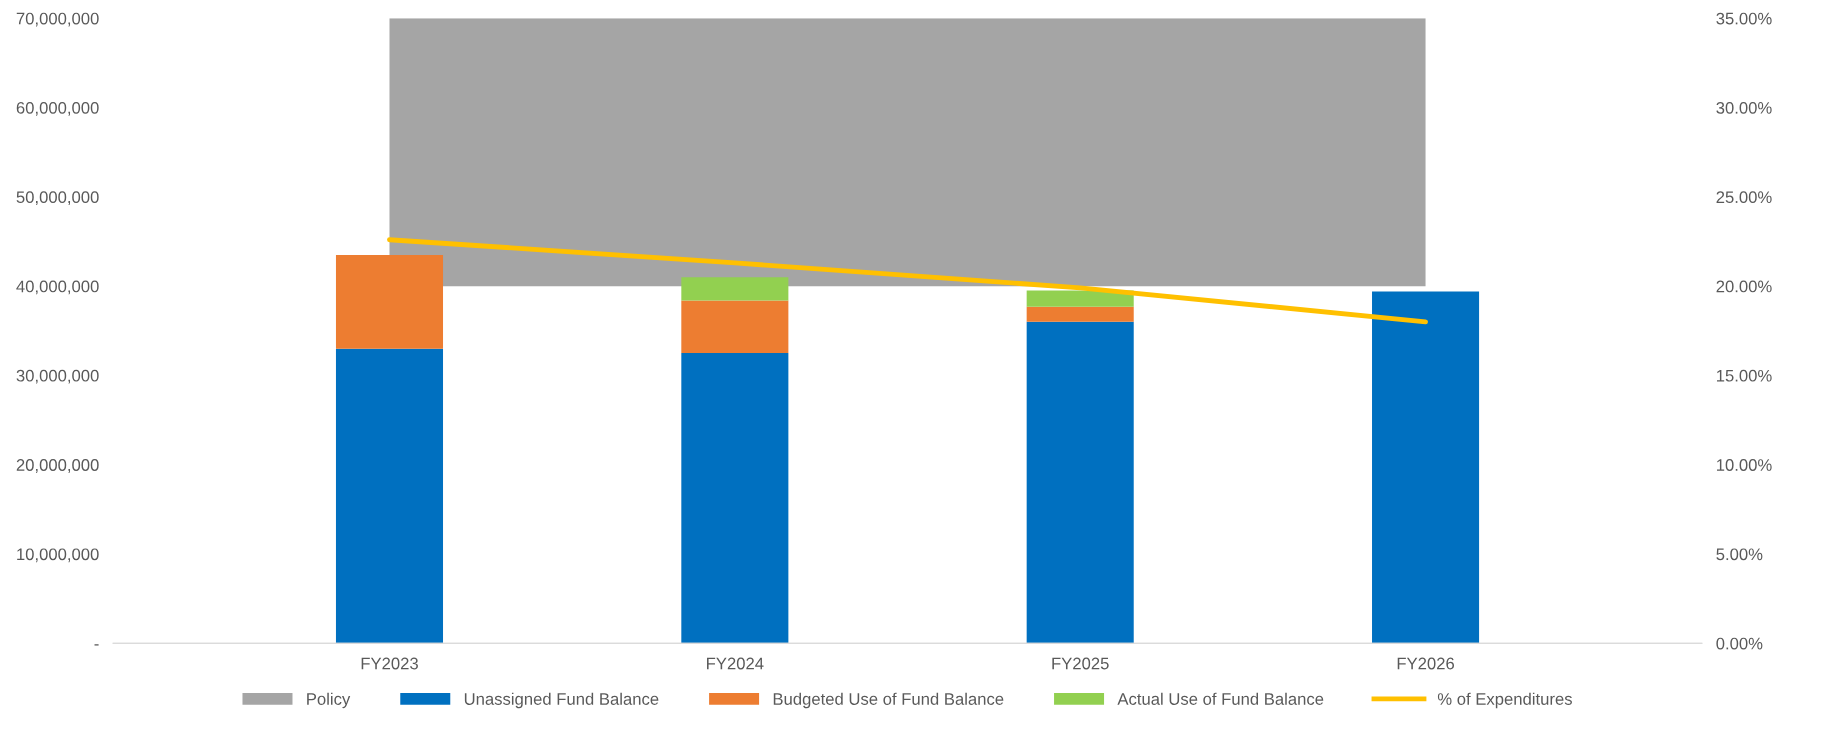 This screenshot has width=1826, height=731. Describe the element at coordinates (57, 198) in the screenshot. I see `y-tick-label: 50,000,000` at that location.